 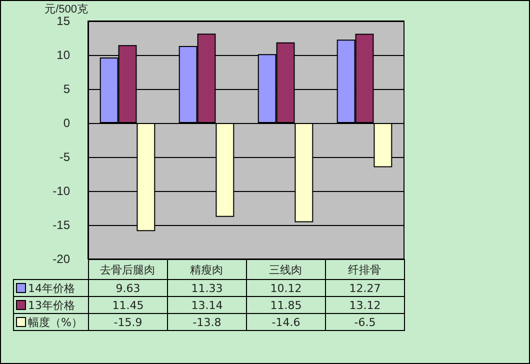 What do you see at coordinates (61, 191) in the screenshot?
I see `y-tick-label: -10` at bounding box center [61, 191].